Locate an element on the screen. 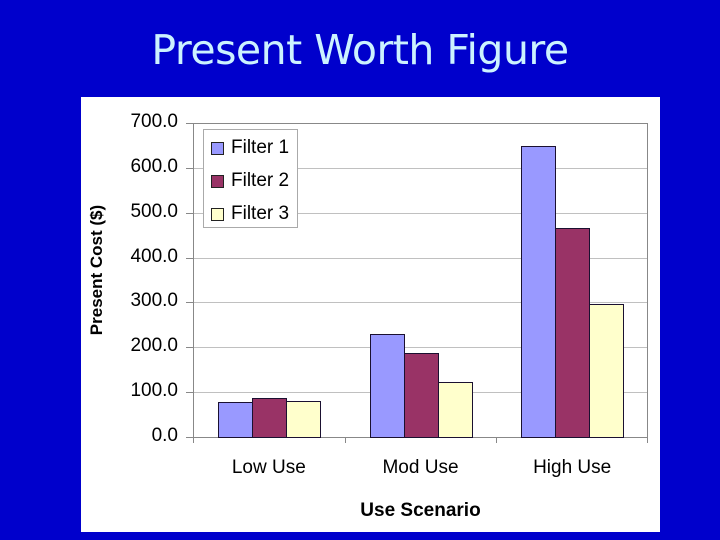 Image resolution: width=720 pixels, height=540 pixels. bar-filter-3-low-use is located at coordinates (303, 419).